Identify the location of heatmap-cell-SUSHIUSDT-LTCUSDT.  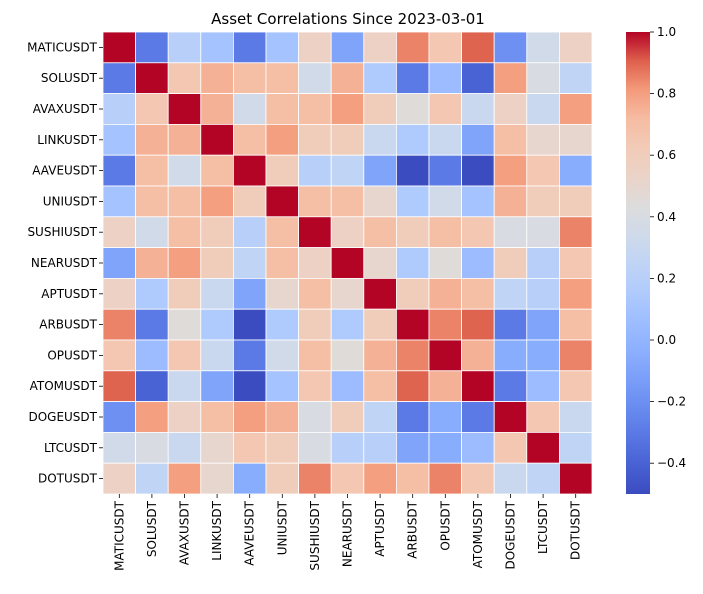
(543, 232).